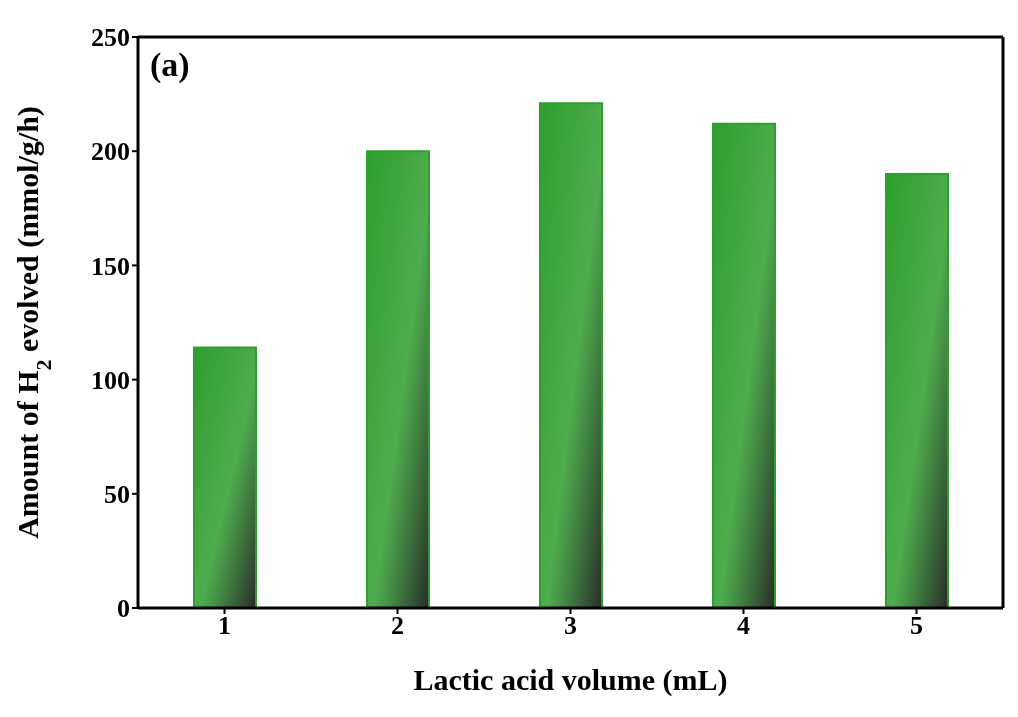 Image resolution: width=1018 pixels, height=717 pixels. What do you see at coordinates (110, 38) in the screenshot?
I see `y-tick-label: 250` at bounding box center [110, 38].